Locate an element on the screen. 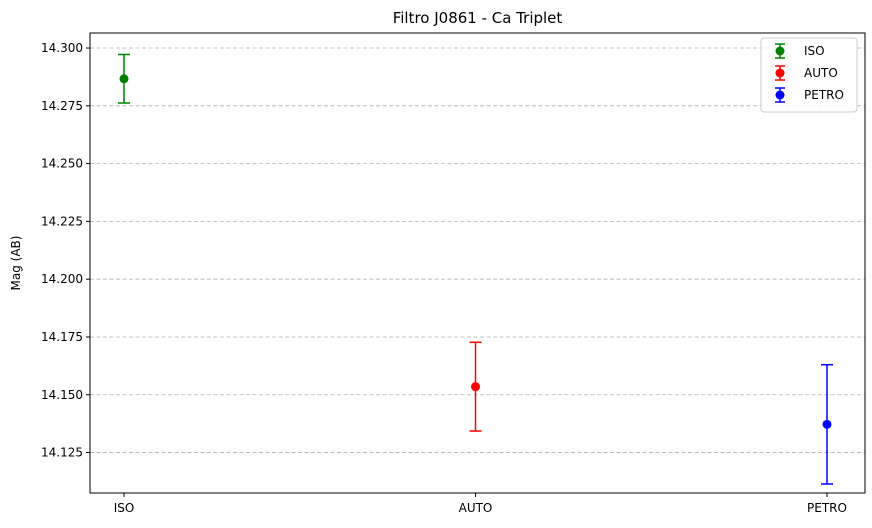 The width and height of the screenshot is (872, 528). legend-label: PETRO is located at coordinates (824, 95).